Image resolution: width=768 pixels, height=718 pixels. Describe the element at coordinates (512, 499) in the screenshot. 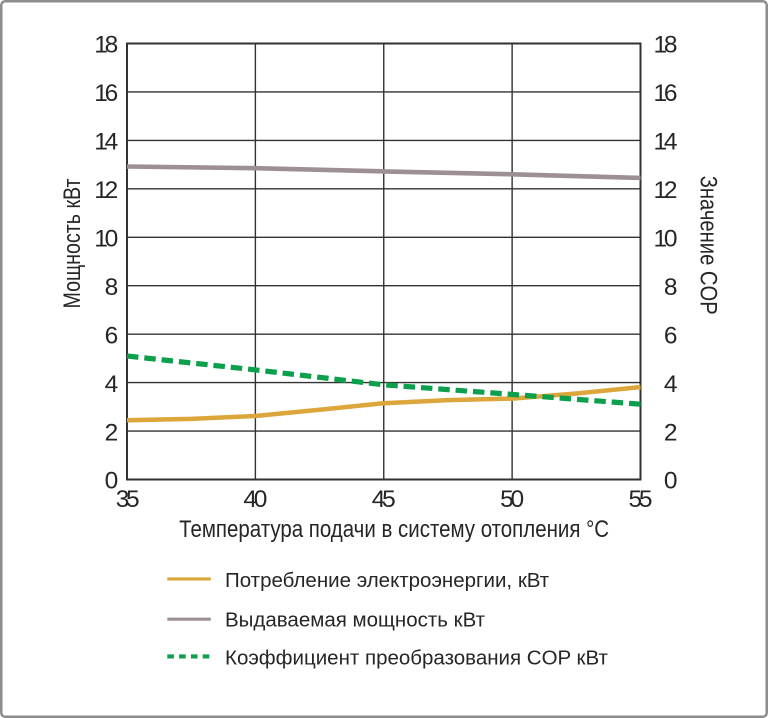

I see `svg-text: 50` at that location.